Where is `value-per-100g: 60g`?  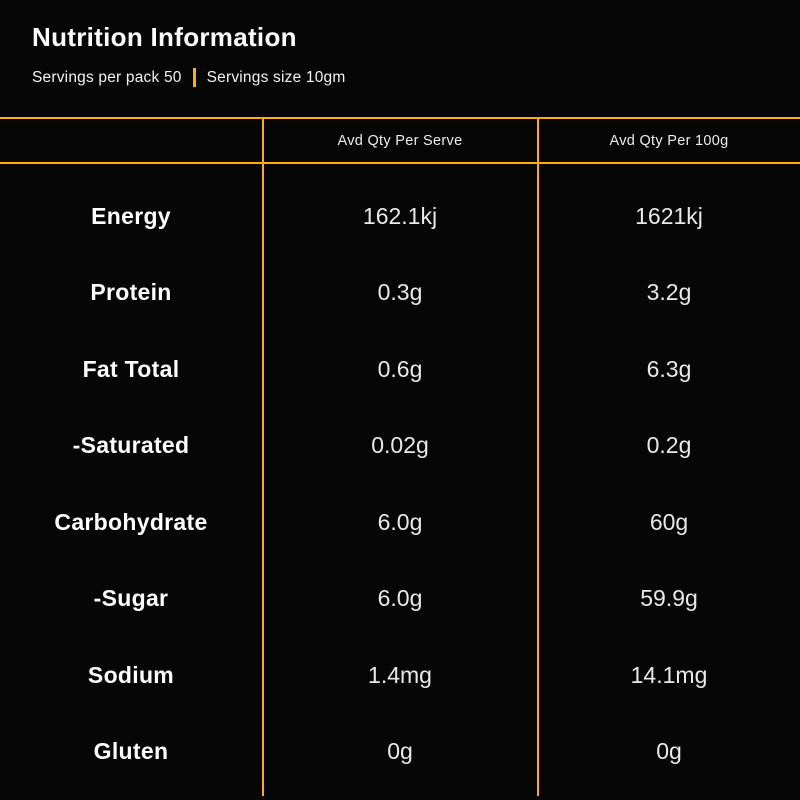 value-per-100g: 60g is located at coordinates (669, 521).